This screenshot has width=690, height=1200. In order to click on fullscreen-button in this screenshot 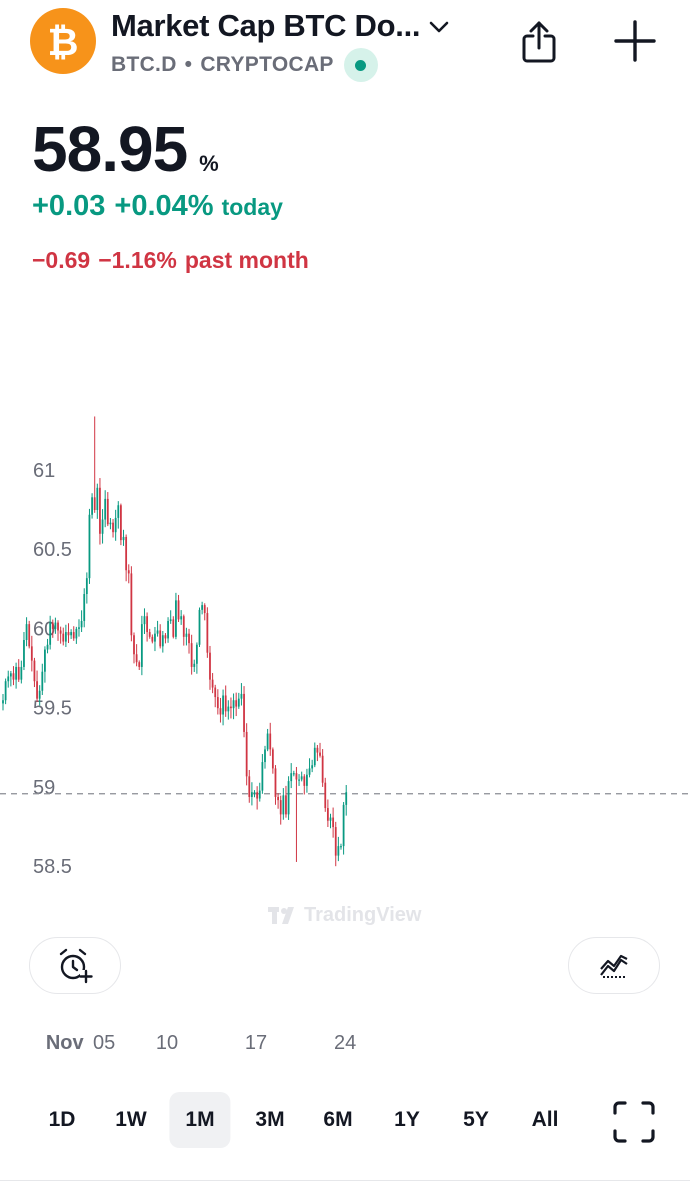, I will do `click(634, 1122)`.